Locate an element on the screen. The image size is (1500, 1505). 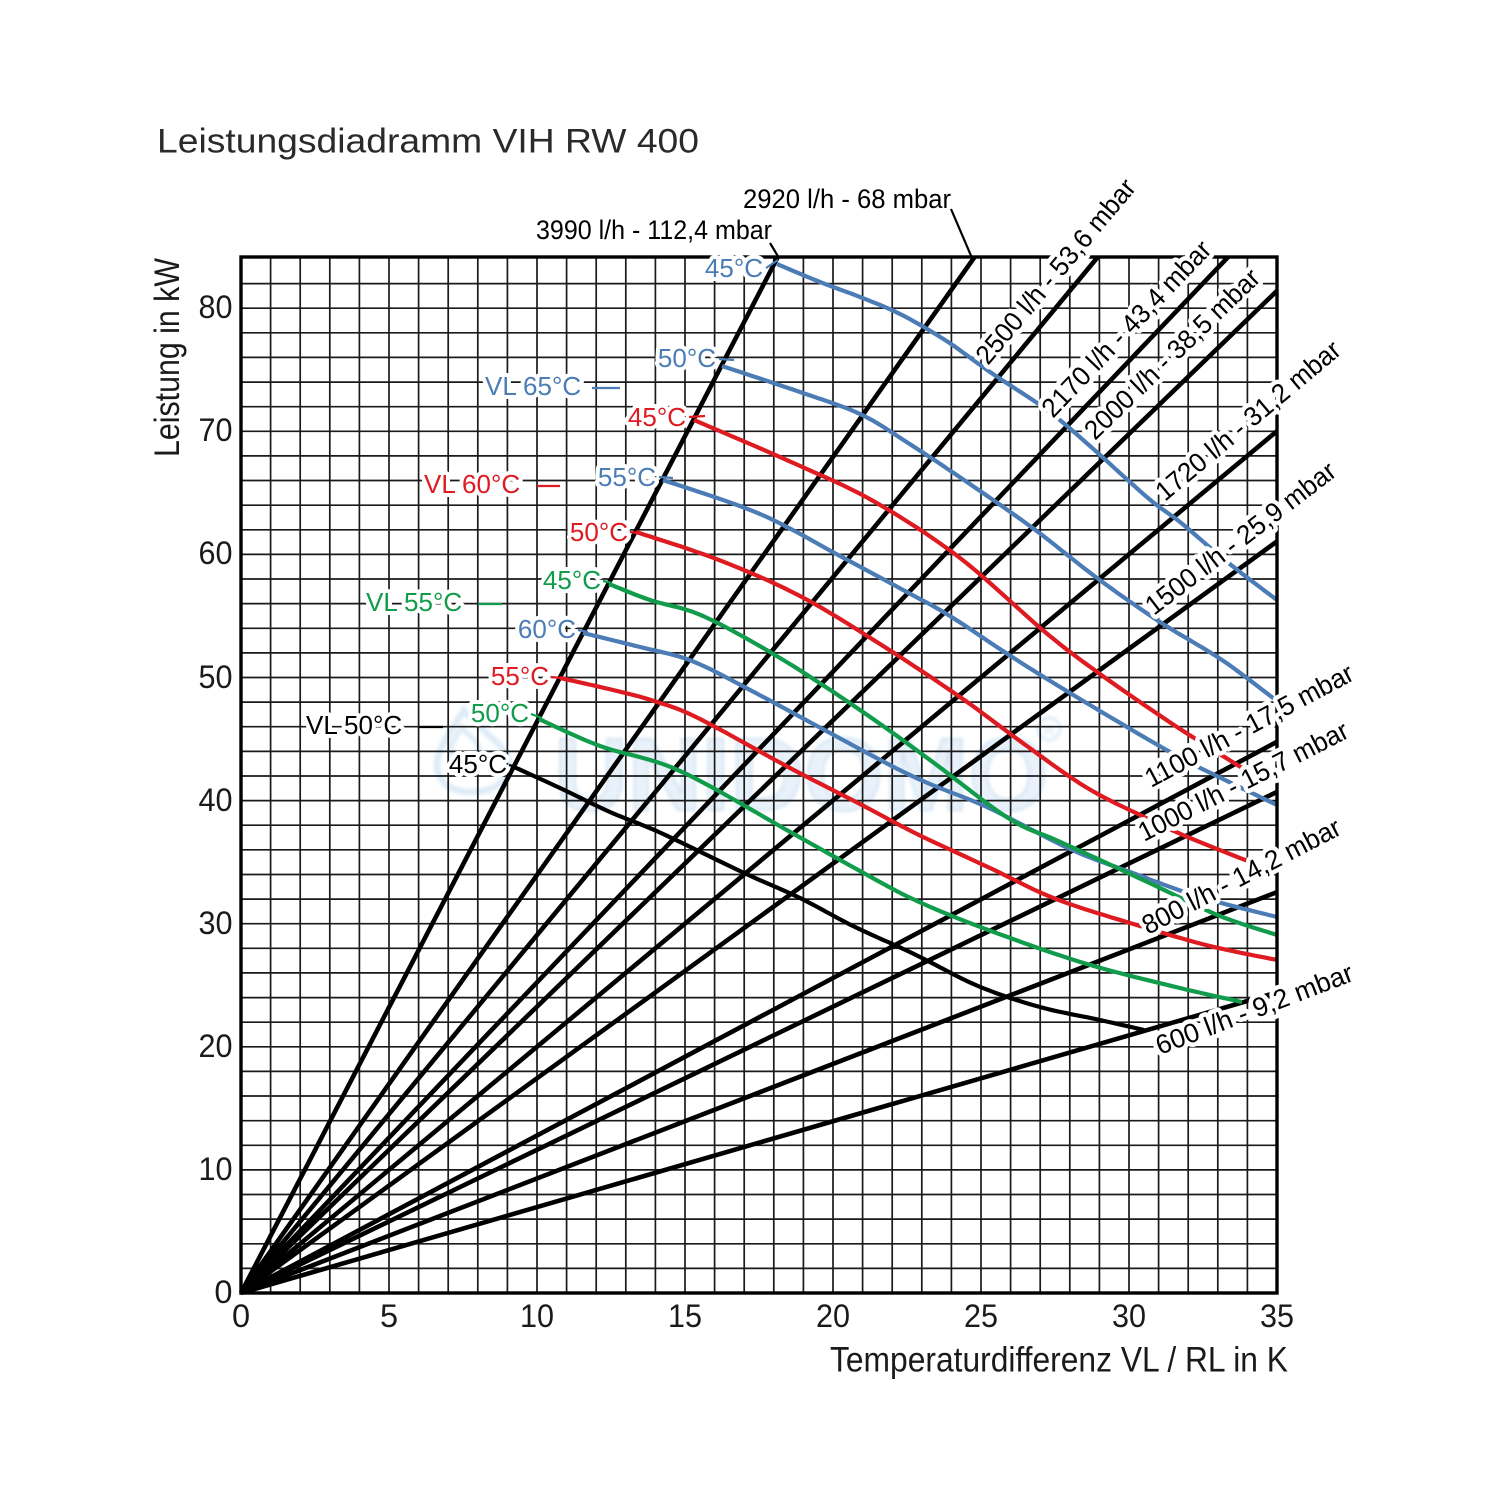
svg-text: 35 is located at coordinates (1277, 1316).